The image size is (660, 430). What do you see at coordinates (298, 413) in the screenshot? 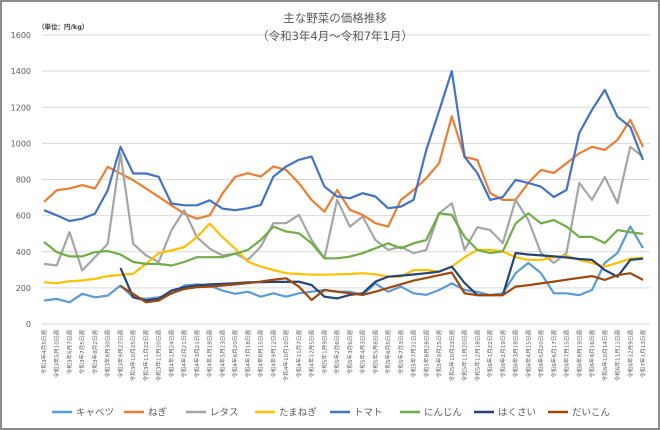
I see `legend-label: たまねぎ` at bounding box center [298, 413].